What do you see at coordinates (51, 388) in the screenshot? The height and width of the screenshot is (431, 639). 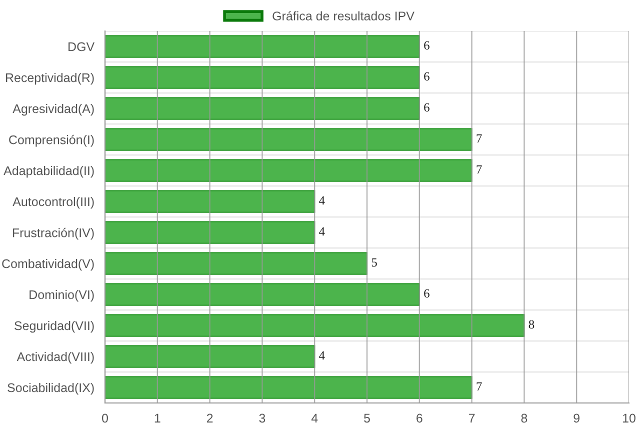 I see `y-tick-label: Sociabilidad(IX)` at bounding box center [51, 388].